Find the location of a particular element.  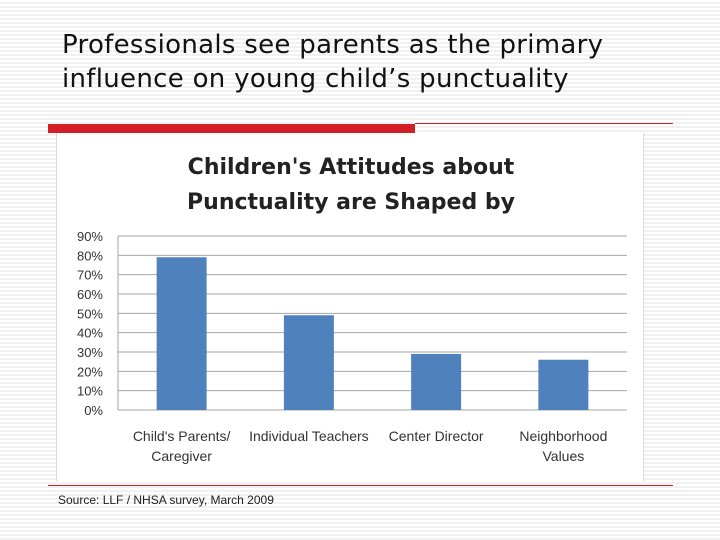

y-tick-label: 60% is located at coordinates (90, 294).